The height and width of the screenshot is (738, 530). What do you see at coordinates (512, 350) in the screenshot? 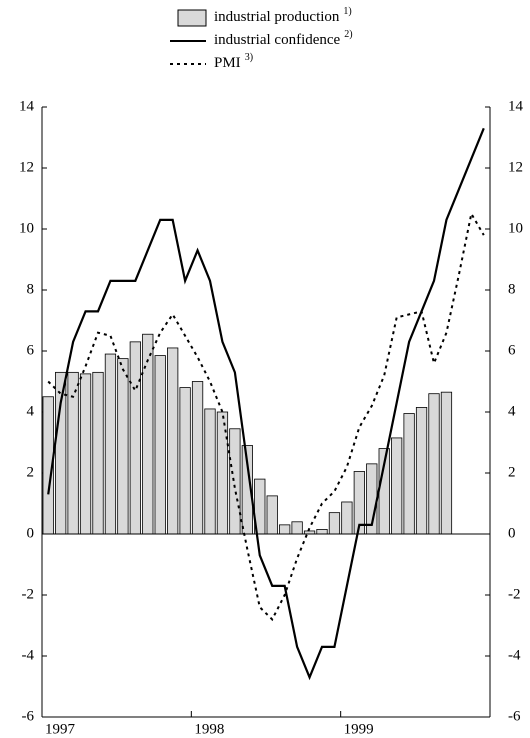
I see `y2-tick-label: 6` at bounding box center [512, 350].